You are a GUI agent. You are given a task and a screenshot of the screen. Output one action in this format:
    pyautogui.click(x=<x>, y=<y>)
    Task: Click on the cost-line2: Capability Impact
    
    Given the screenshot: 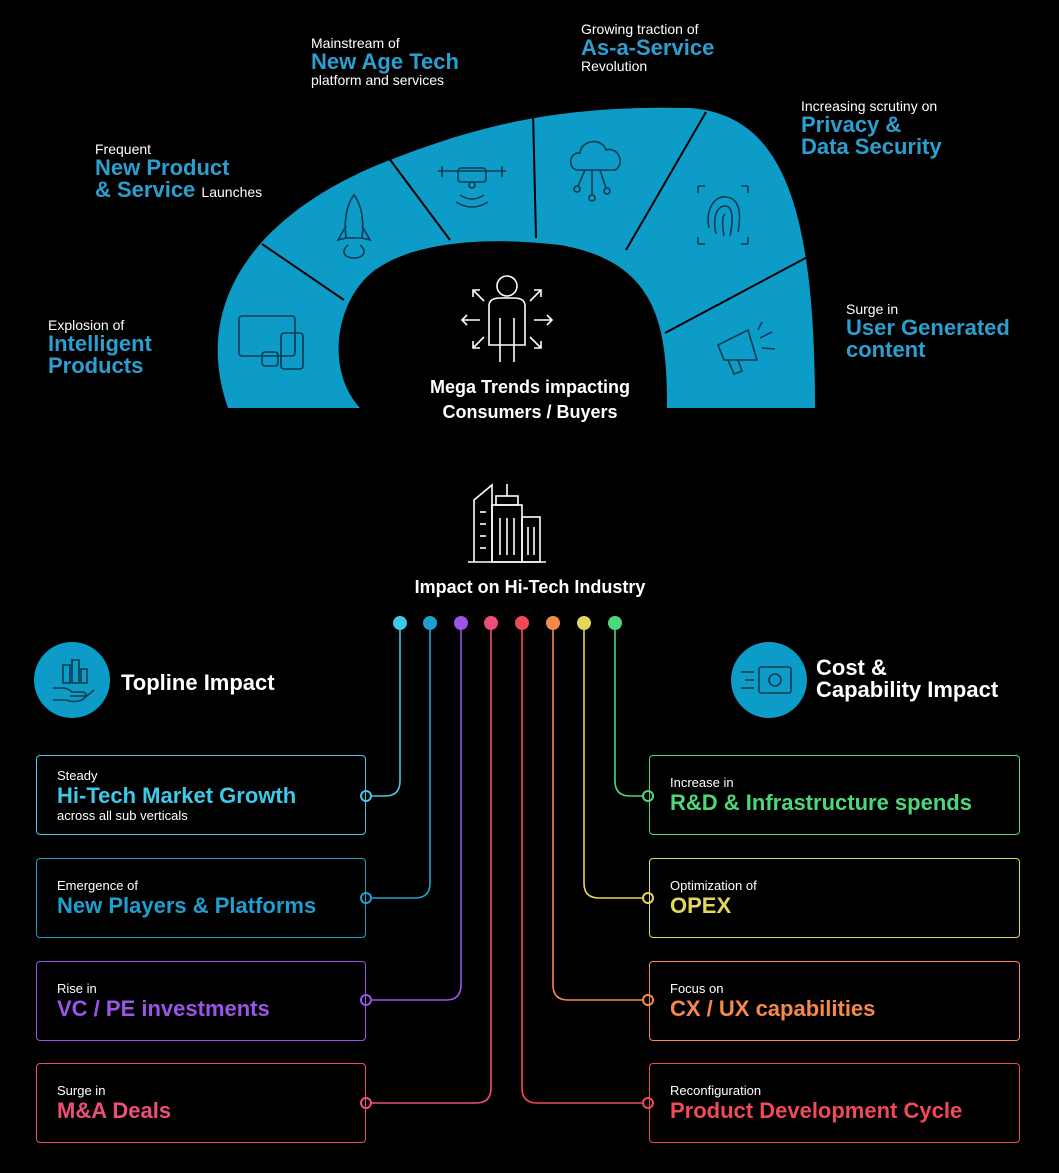 What is the action you would take?
    pyautogui.click(x=907, y=689)
    